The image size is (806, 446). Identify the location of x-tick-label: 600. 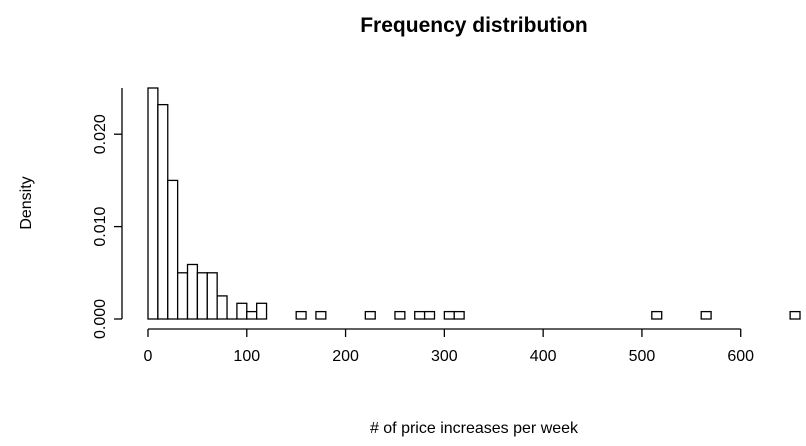
(740, 356).